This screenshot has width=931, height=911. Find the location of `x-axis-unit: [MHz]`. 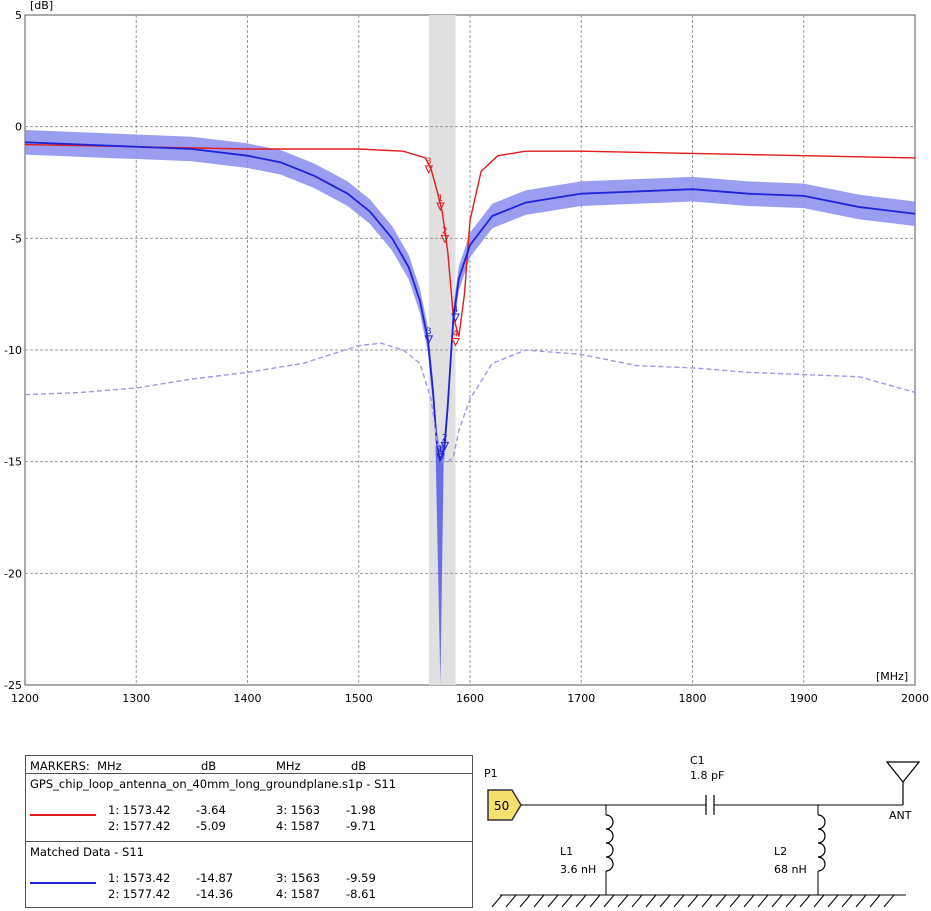

x-axis-unit: [MHz] is located at coordinates (892, 676).